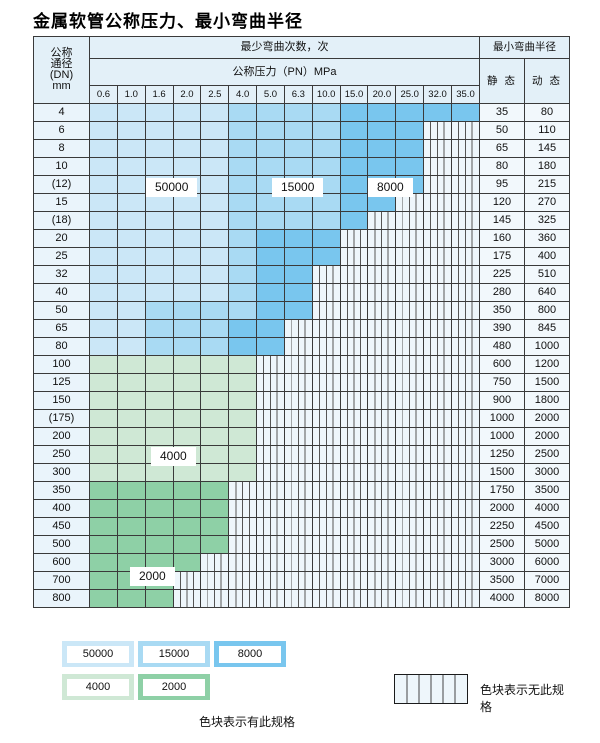  What do you see at coordinates (174, 654) in the screenshot?
I see `legend-swatch: 15000` at bounding box center [174, 654].